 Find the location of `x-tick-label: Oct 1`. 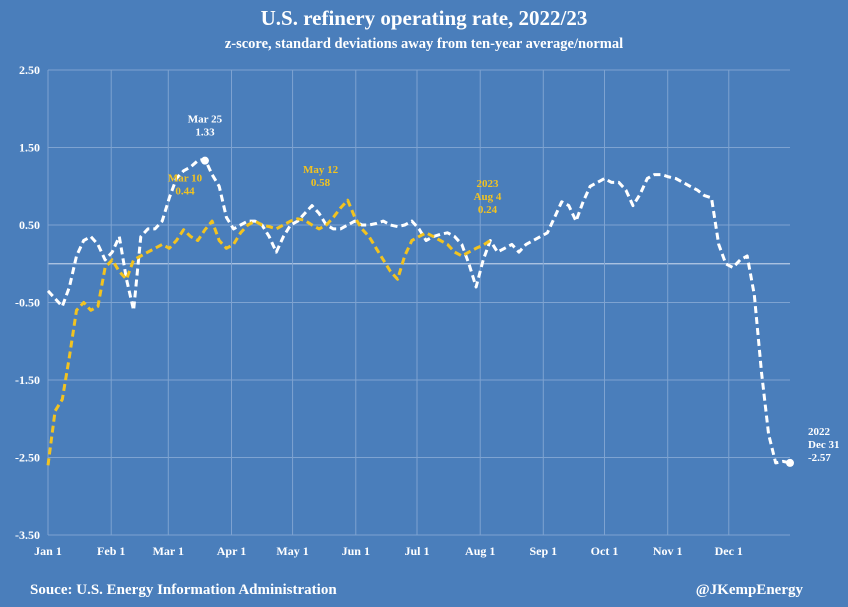

x-tick-label: Oct 1 is located at coordinates (605, 551).